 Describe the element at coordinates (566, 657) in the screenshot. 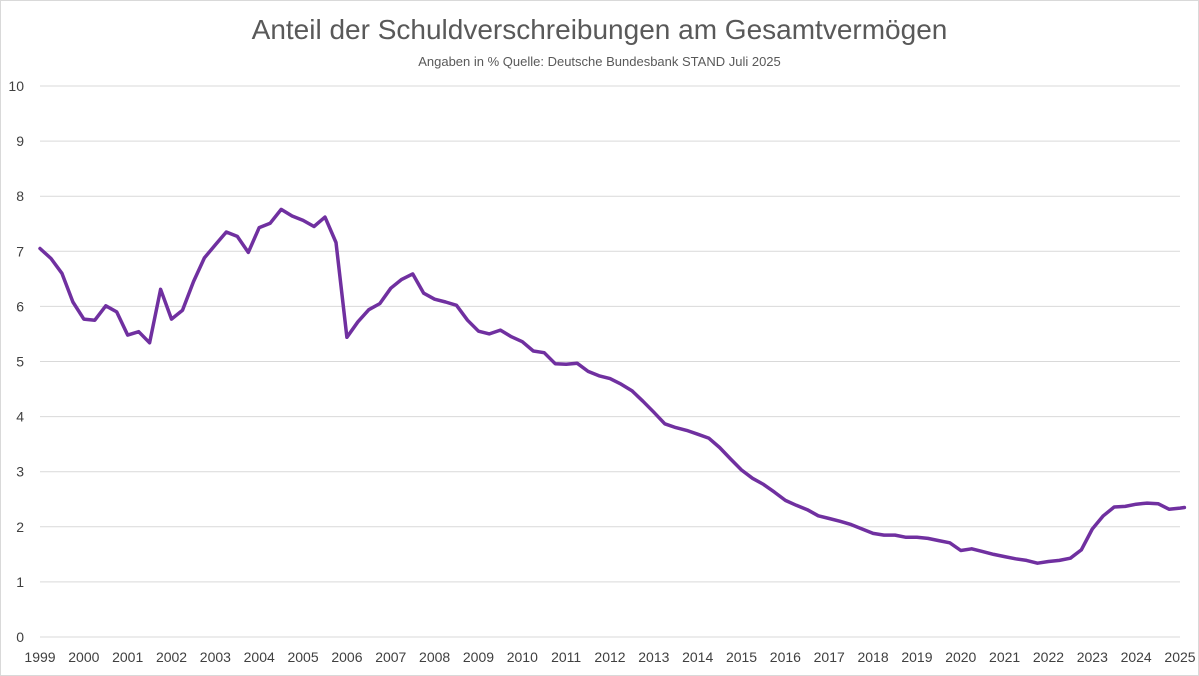

I see `x-tick-label: 2011` at that location.